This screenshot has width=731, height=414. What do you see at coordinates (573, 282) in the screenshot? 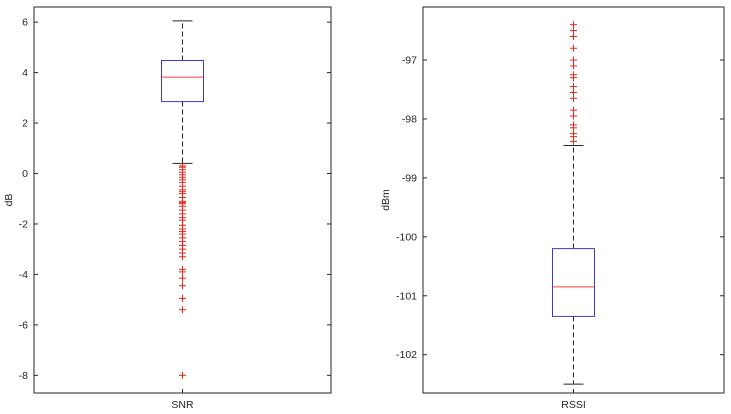
I see `rssi-box` at bounding box center [573, 282].